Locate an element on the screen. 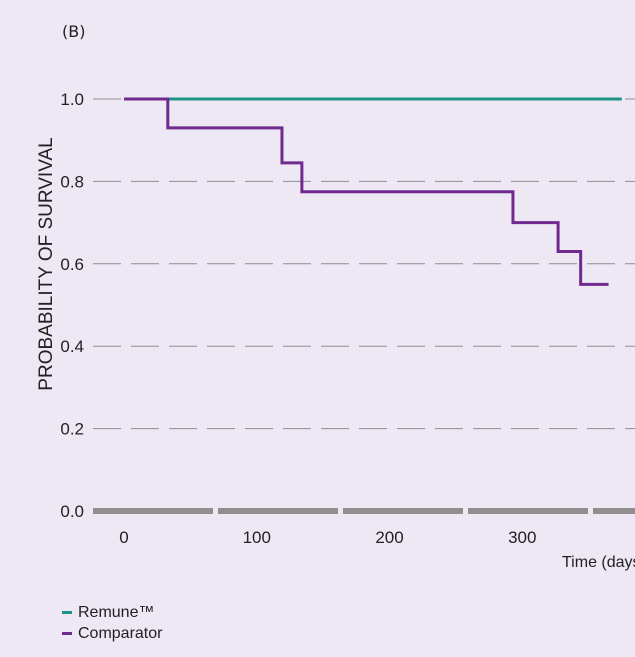 The height and width of the screenshot is (657, 635). x-tick-labels: 0100200300400 is located at coordinates (327, 537).